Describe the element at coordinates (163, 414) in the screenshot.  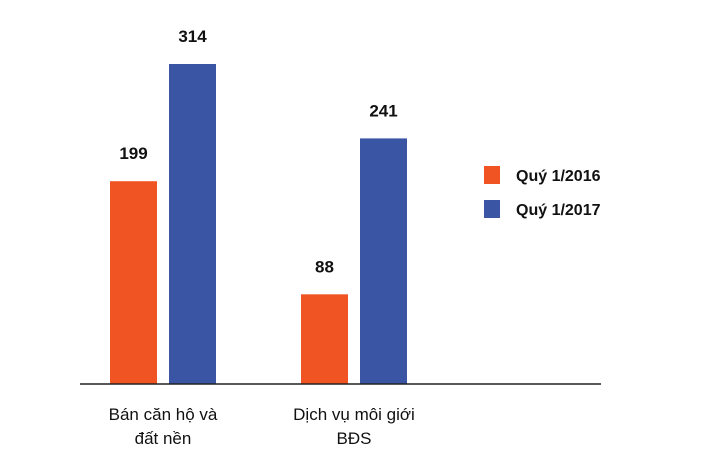
I see `category-label-0-line-0: Bán căn hộ và` at that location.